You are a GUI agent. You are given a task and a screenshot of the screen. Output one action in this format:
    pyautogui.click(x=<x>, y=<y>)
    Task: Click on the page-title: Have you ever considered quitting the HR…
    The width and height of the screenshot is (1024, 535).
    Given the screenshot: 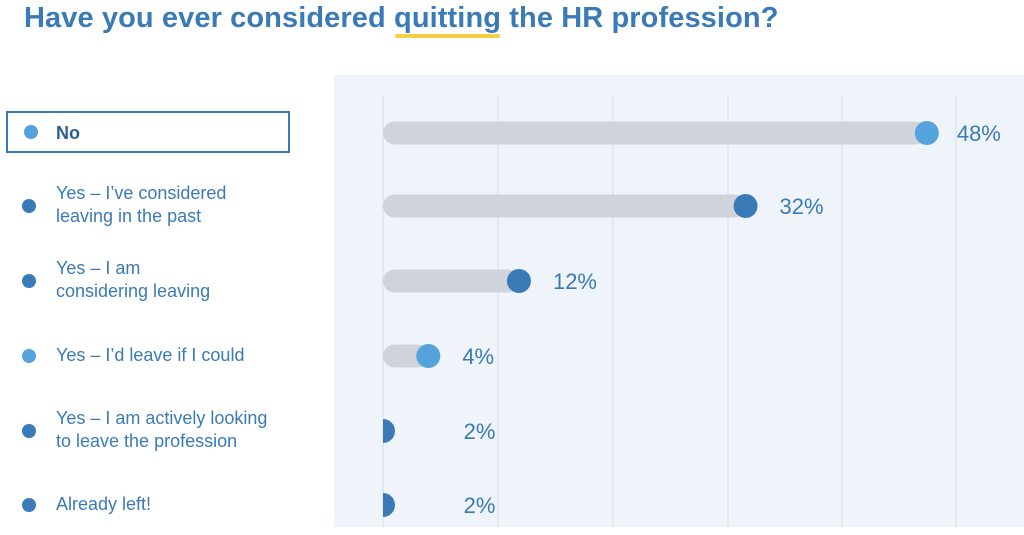 What is the action you would take?
    pyautogui.click(x=401, y=20)
    